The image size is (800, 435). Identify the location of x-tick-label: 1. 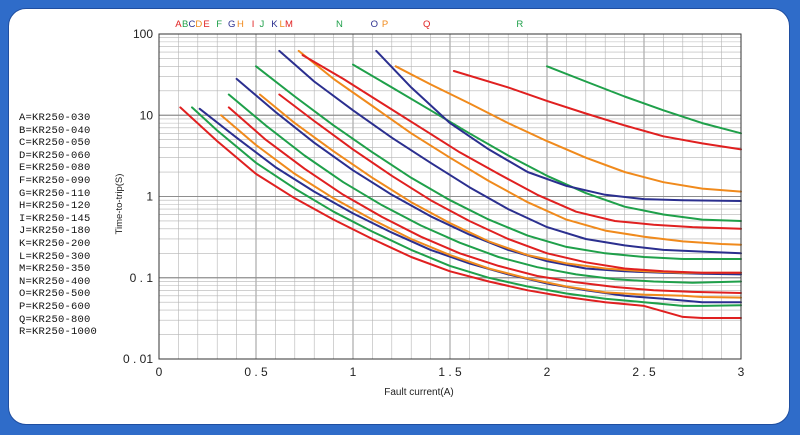
(353, 372).